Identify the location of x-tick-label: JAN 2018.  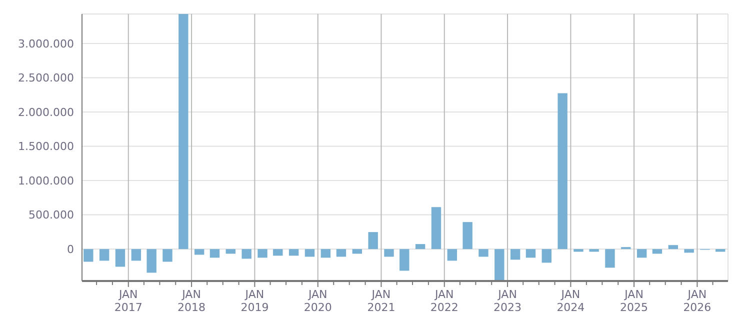
(192, 300).